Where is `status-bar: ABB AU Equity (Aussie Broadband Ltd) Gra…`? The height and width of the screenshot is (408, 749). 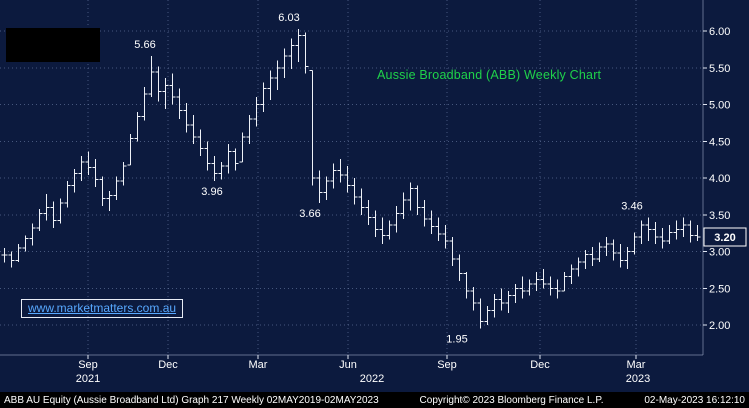 status-bar: ABB AU Equity (Aussie Broadband Ltd) Gra… is located at coordinates (374, 400).